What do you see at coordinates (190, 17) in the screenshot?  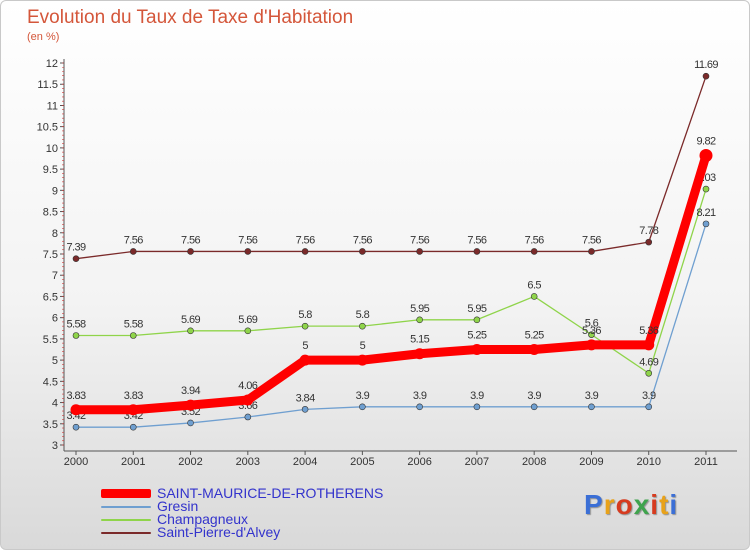 I see `chart-title: Evolution du Taux de Taxe d'Habitation` at bounding box center [190, 17].